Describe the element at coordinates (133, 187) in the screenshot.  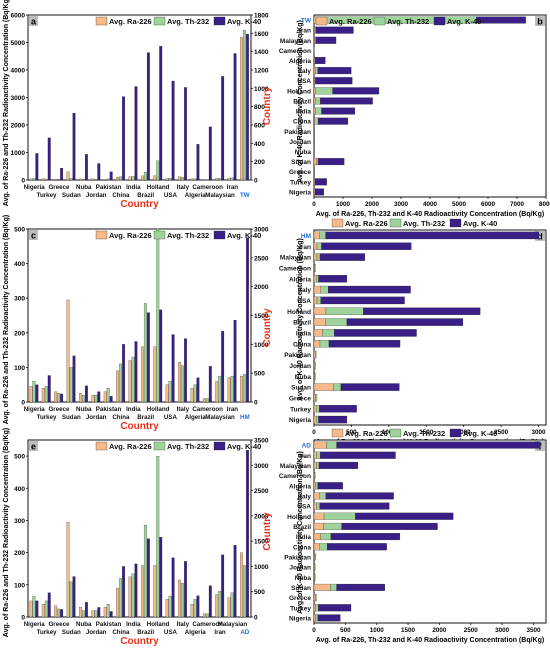
I see `category-label: India` at that location.